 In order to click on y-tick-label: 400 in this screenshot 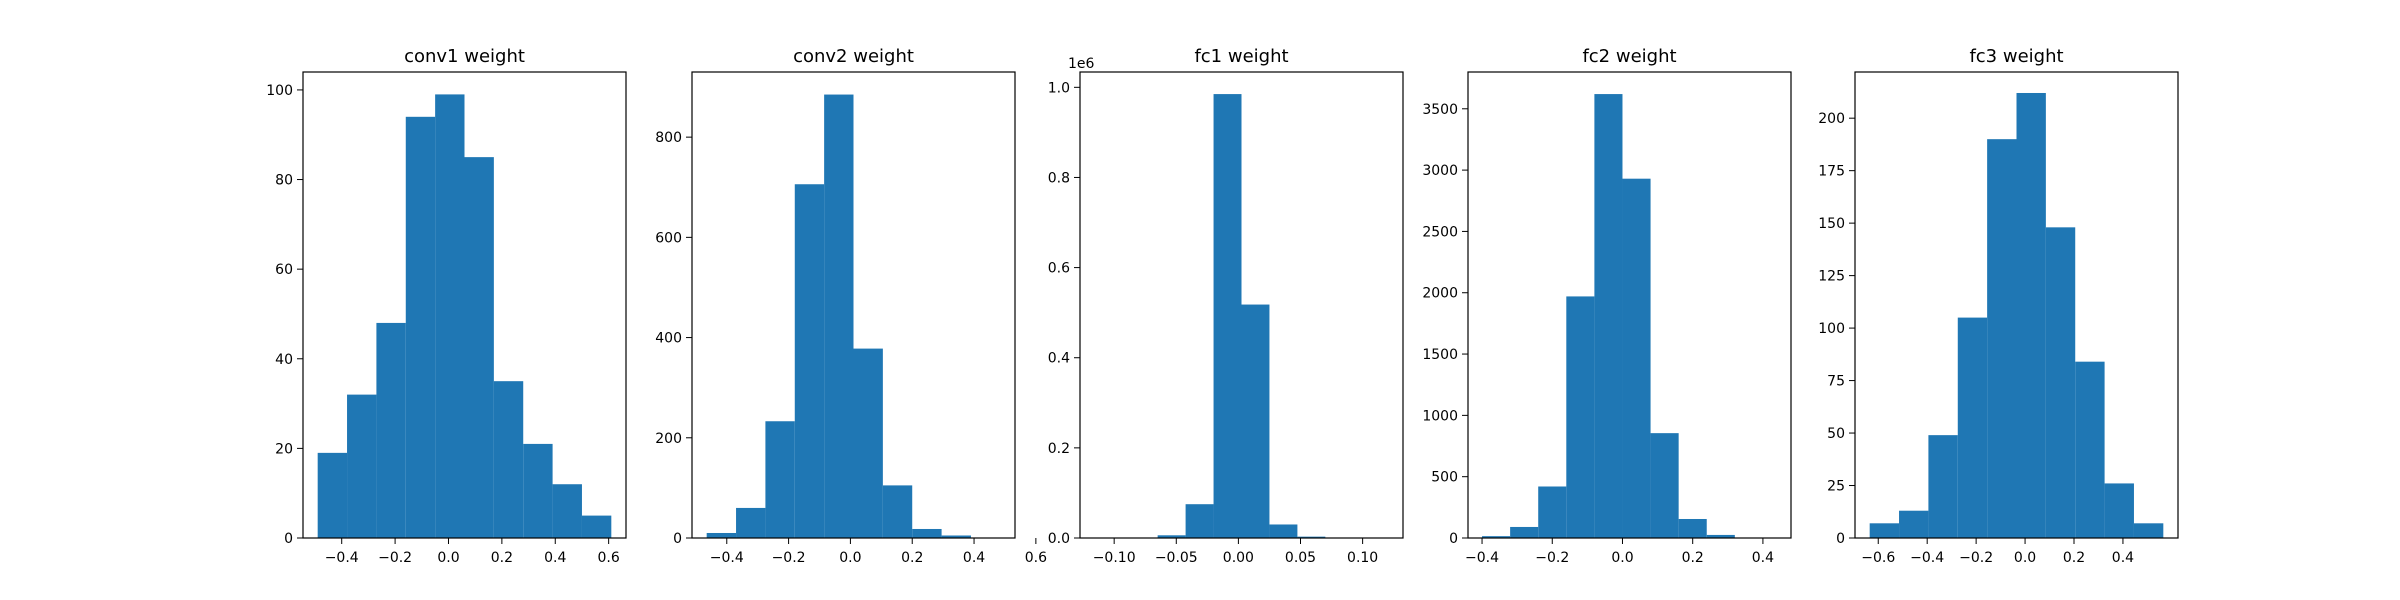, I will do `click(668, 339)`.